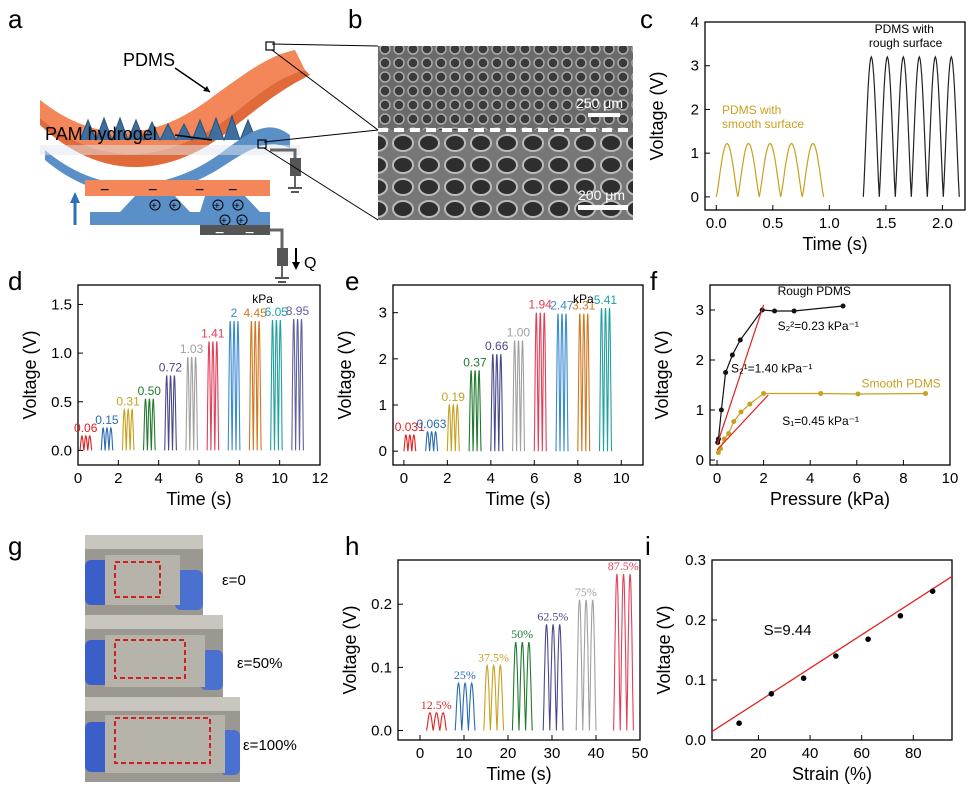 The image size is (973, 791). I want to click on panel-label-i: i, so click(648, 546).